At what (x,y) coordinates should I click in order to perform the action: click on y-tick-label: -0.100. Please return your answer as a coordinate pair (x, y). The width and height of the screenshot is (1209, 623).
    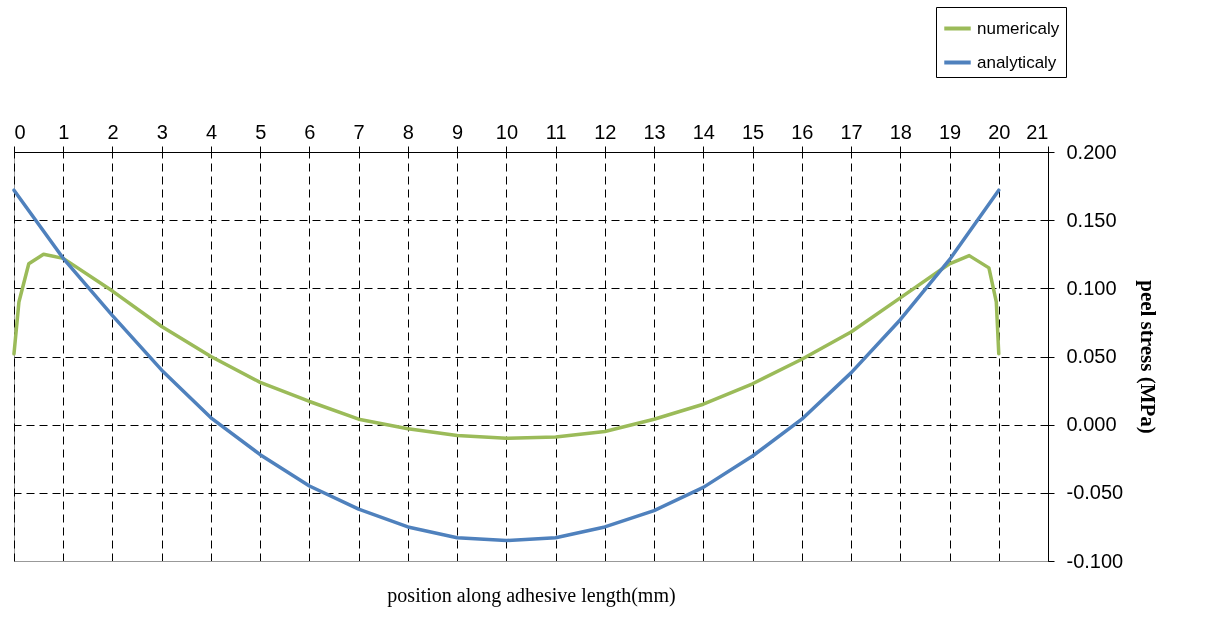
    Looking at the image, I should click on (1095, 560).